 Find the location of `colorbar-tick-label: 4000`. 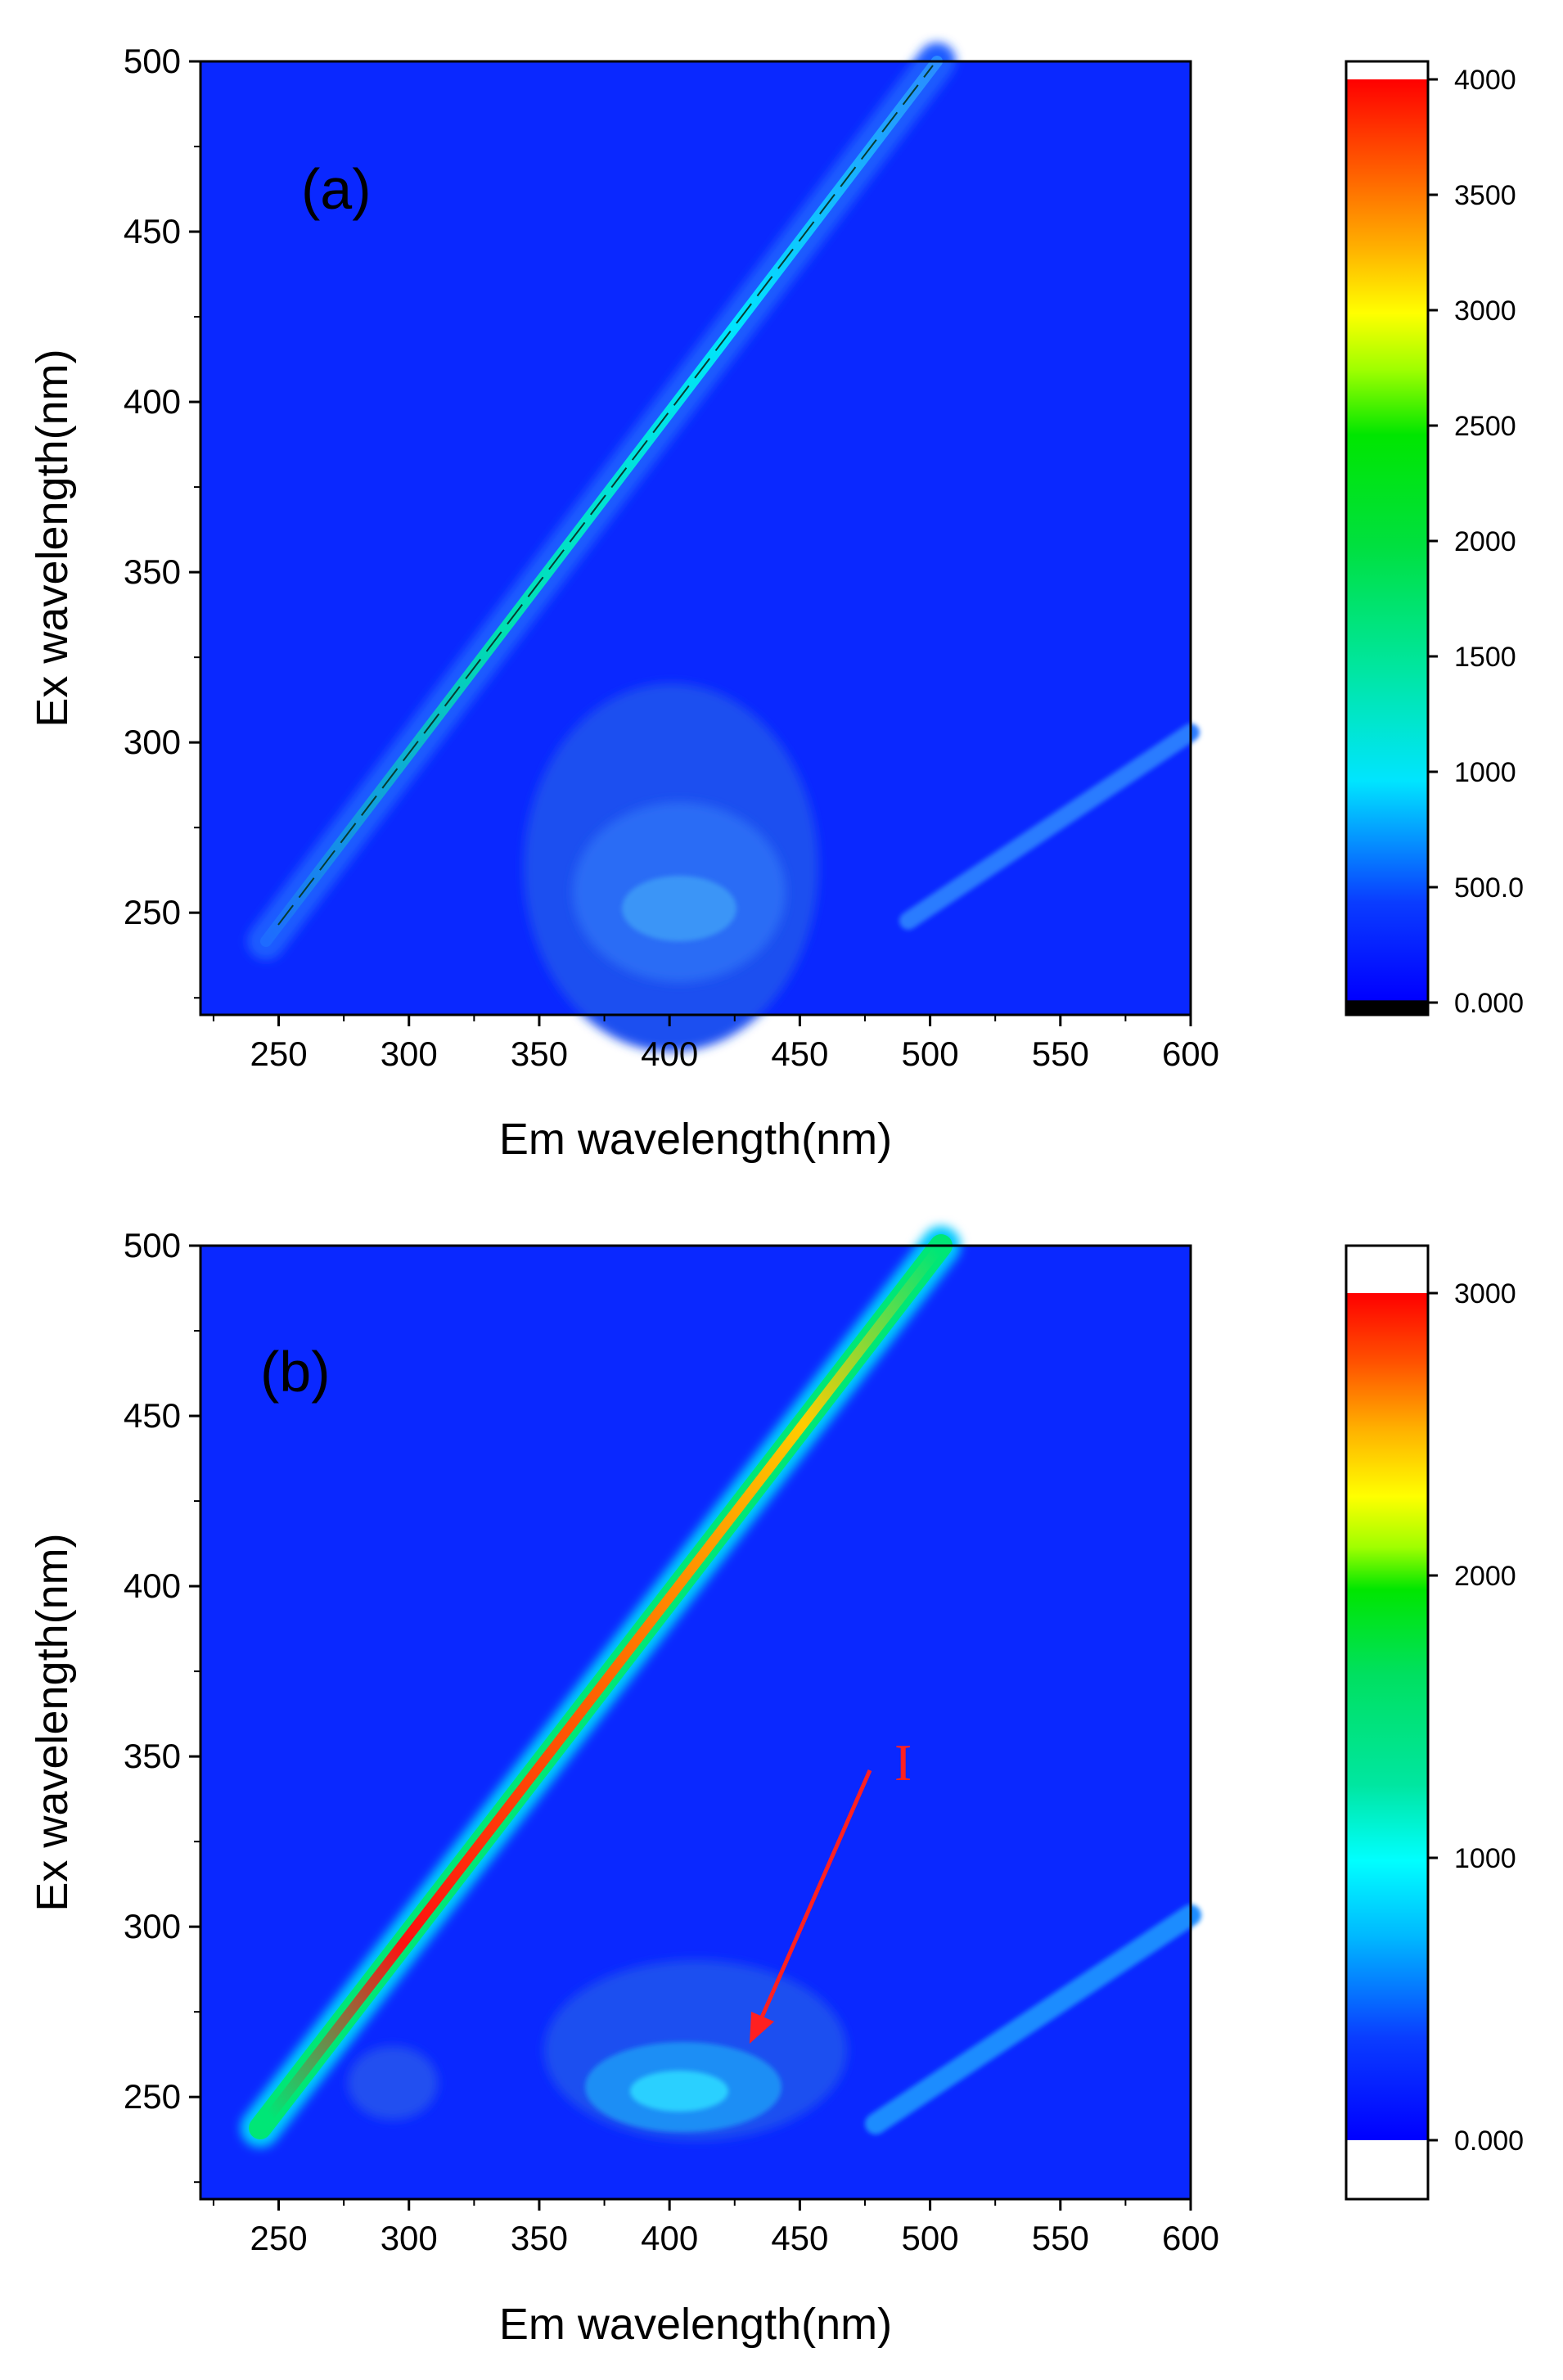

colorbar-tick-label: 4000 is located at coordinates (1485, 81).